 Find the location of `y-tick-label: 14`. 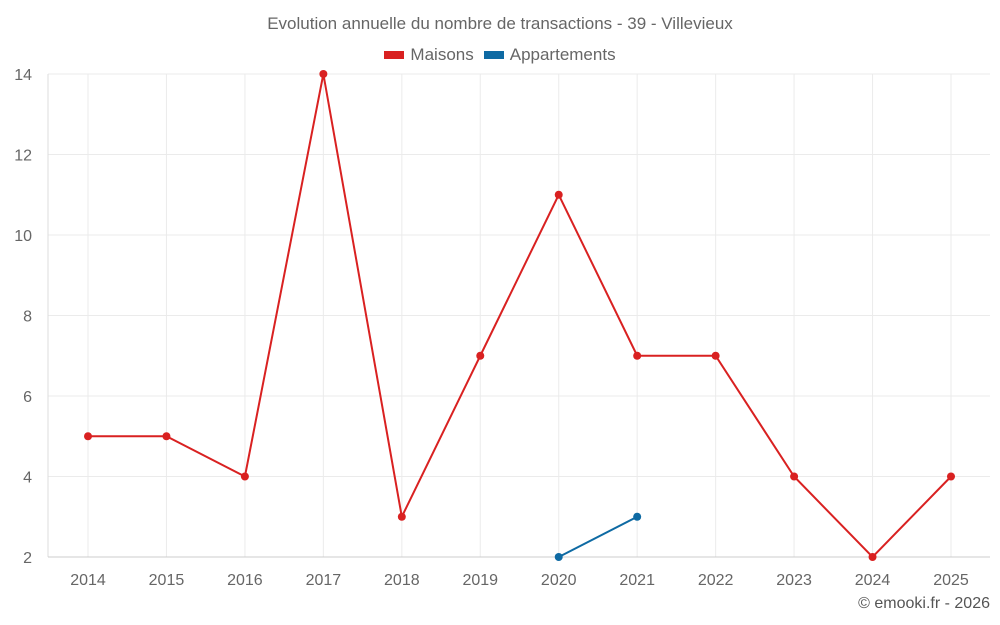

y-tick-label: 14 is located at coordinates (23, 75).